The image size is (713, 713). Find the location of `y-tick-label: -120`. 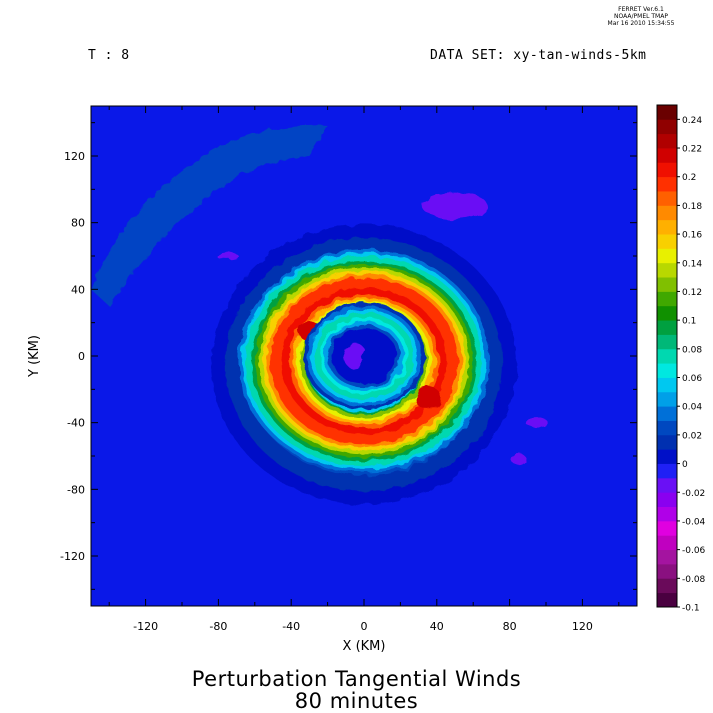

y-tick-label: -120 is located at coordinates (72, 556).